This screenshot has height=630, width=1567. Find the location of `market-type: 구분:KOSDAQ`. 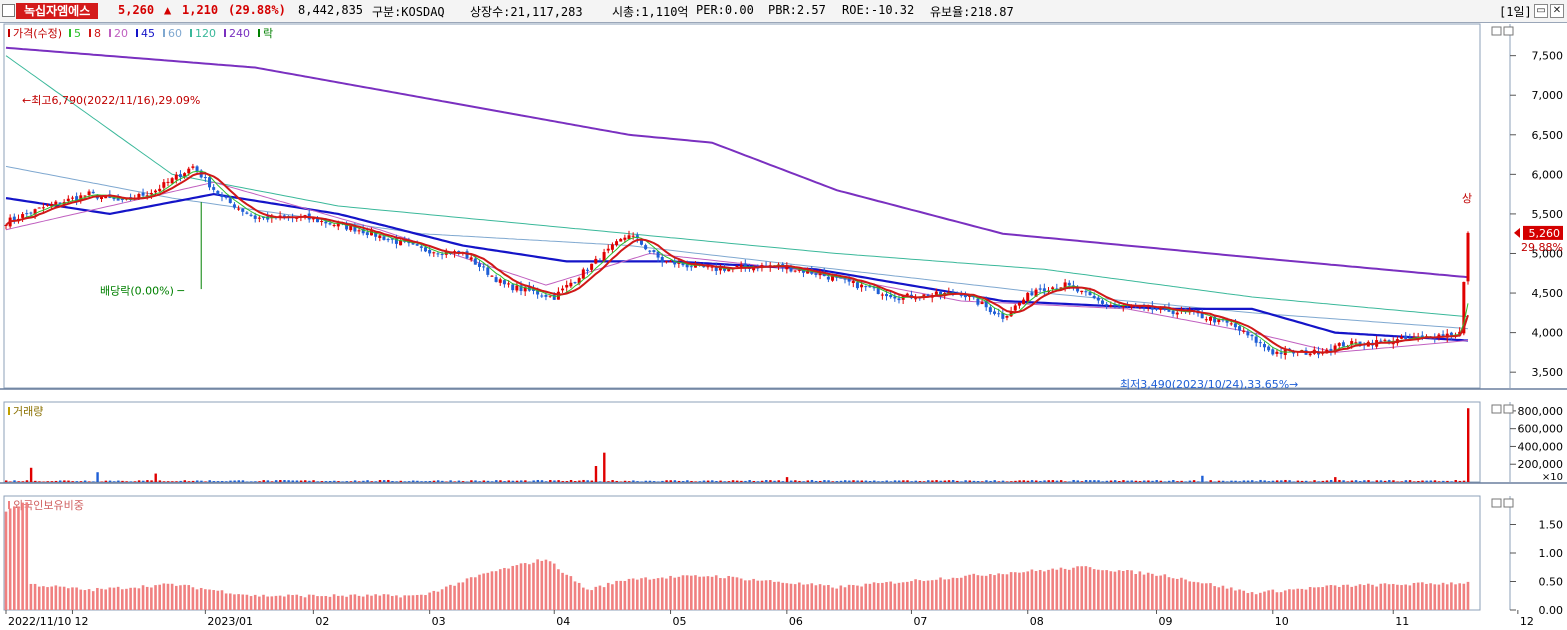

market-type: 구분:KOSDAQ is located at coordinates (408, 12).